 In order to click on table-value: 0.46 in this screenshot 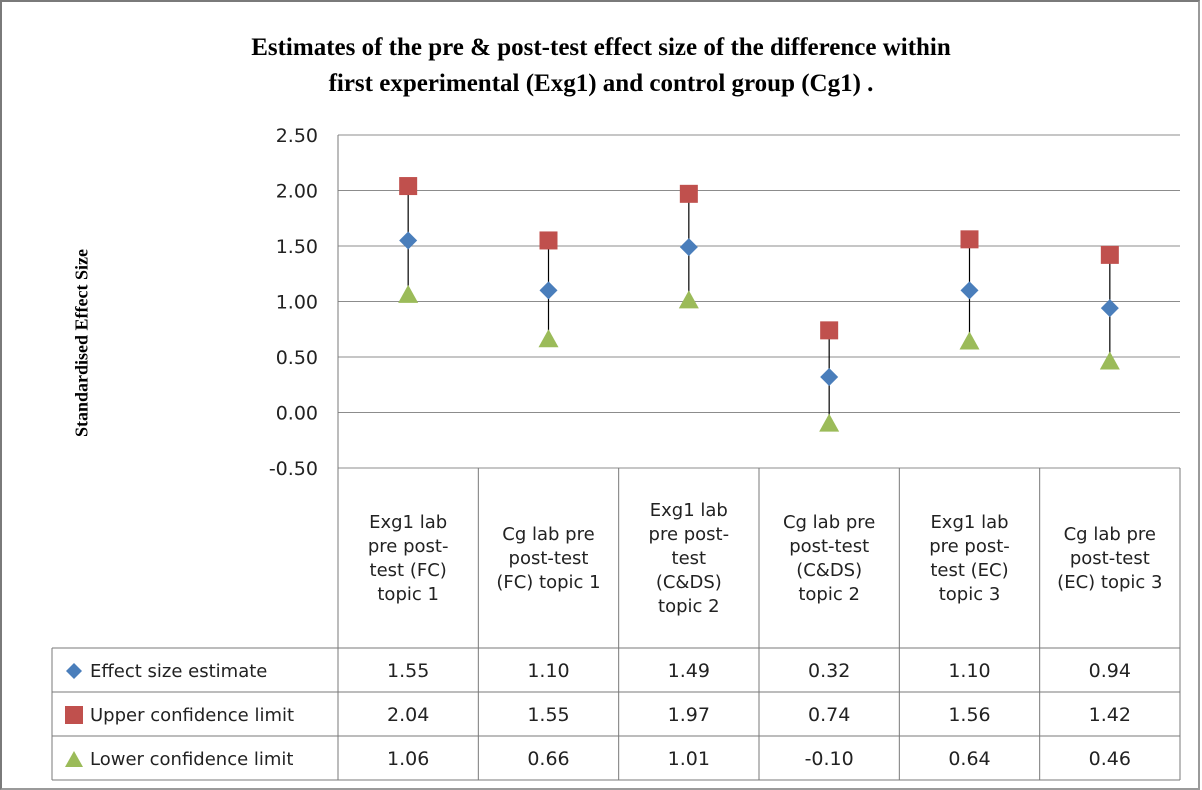, I will do `click(1109, 759)`.